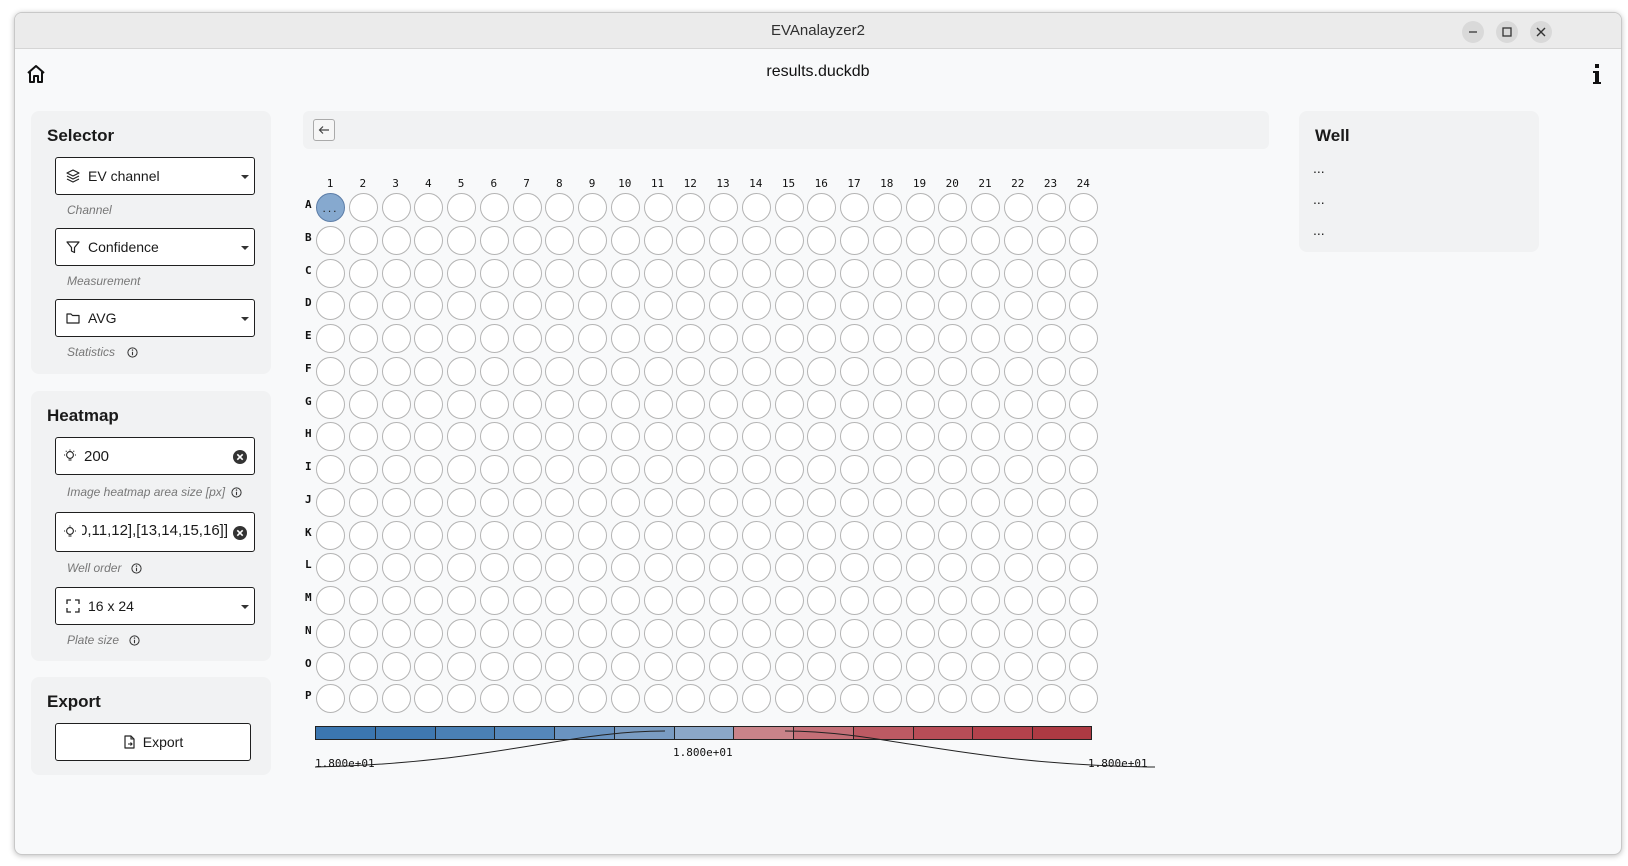 This screenshot has height=866, width=1628. Describe the element at coordinates (691, 437) in the screenshot. I see `well-H12` at that location.